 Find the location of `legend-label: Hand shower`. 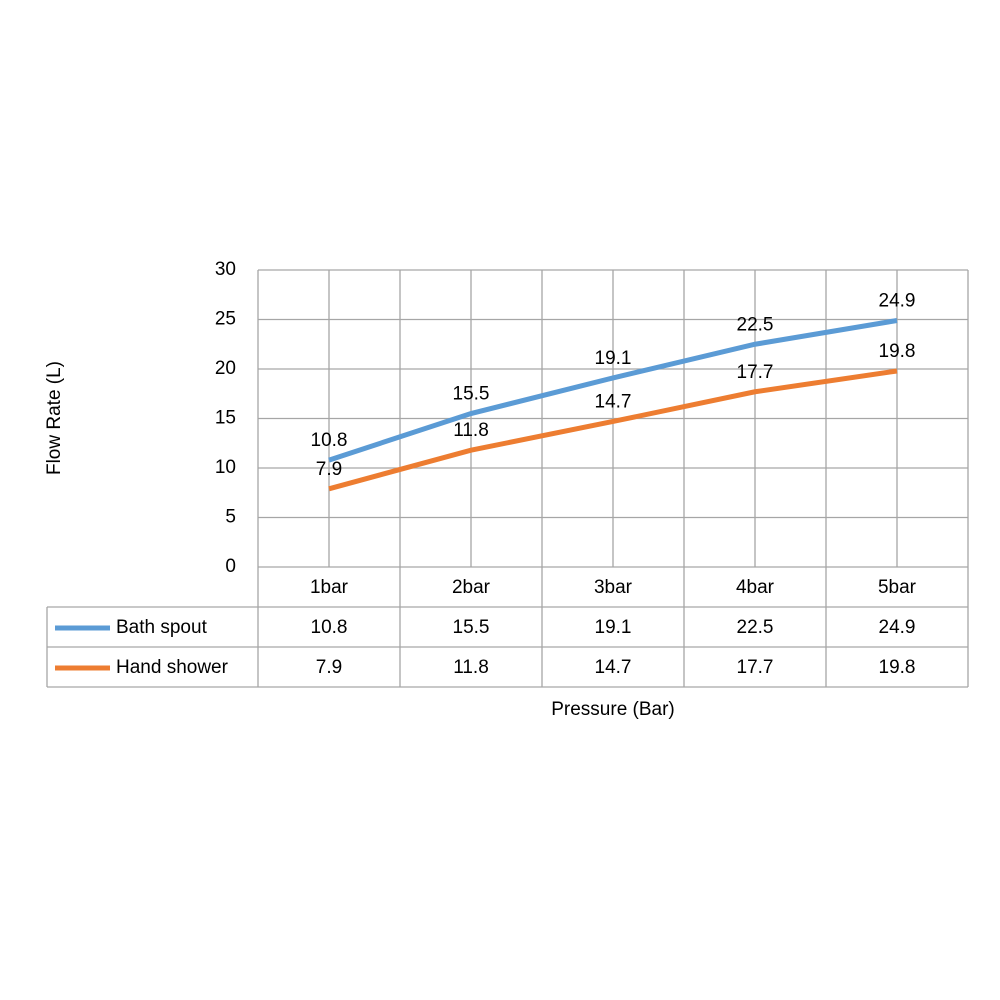

legend-label: Hand shower is located at coordinates (172, 667).